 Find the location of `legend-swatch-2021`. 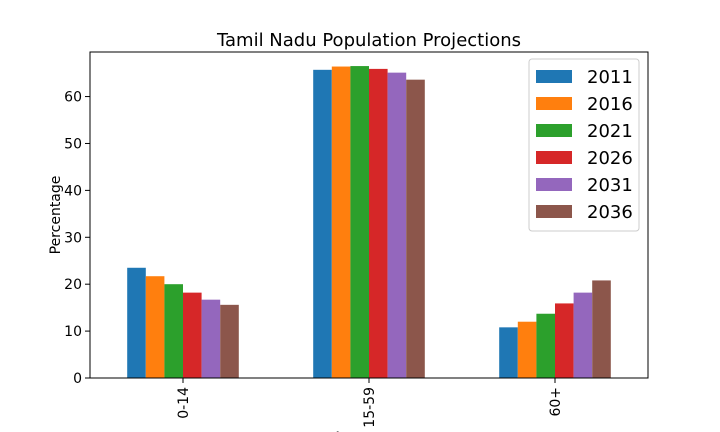

legend-swatch-2021 is located at coordinates (554, 130).